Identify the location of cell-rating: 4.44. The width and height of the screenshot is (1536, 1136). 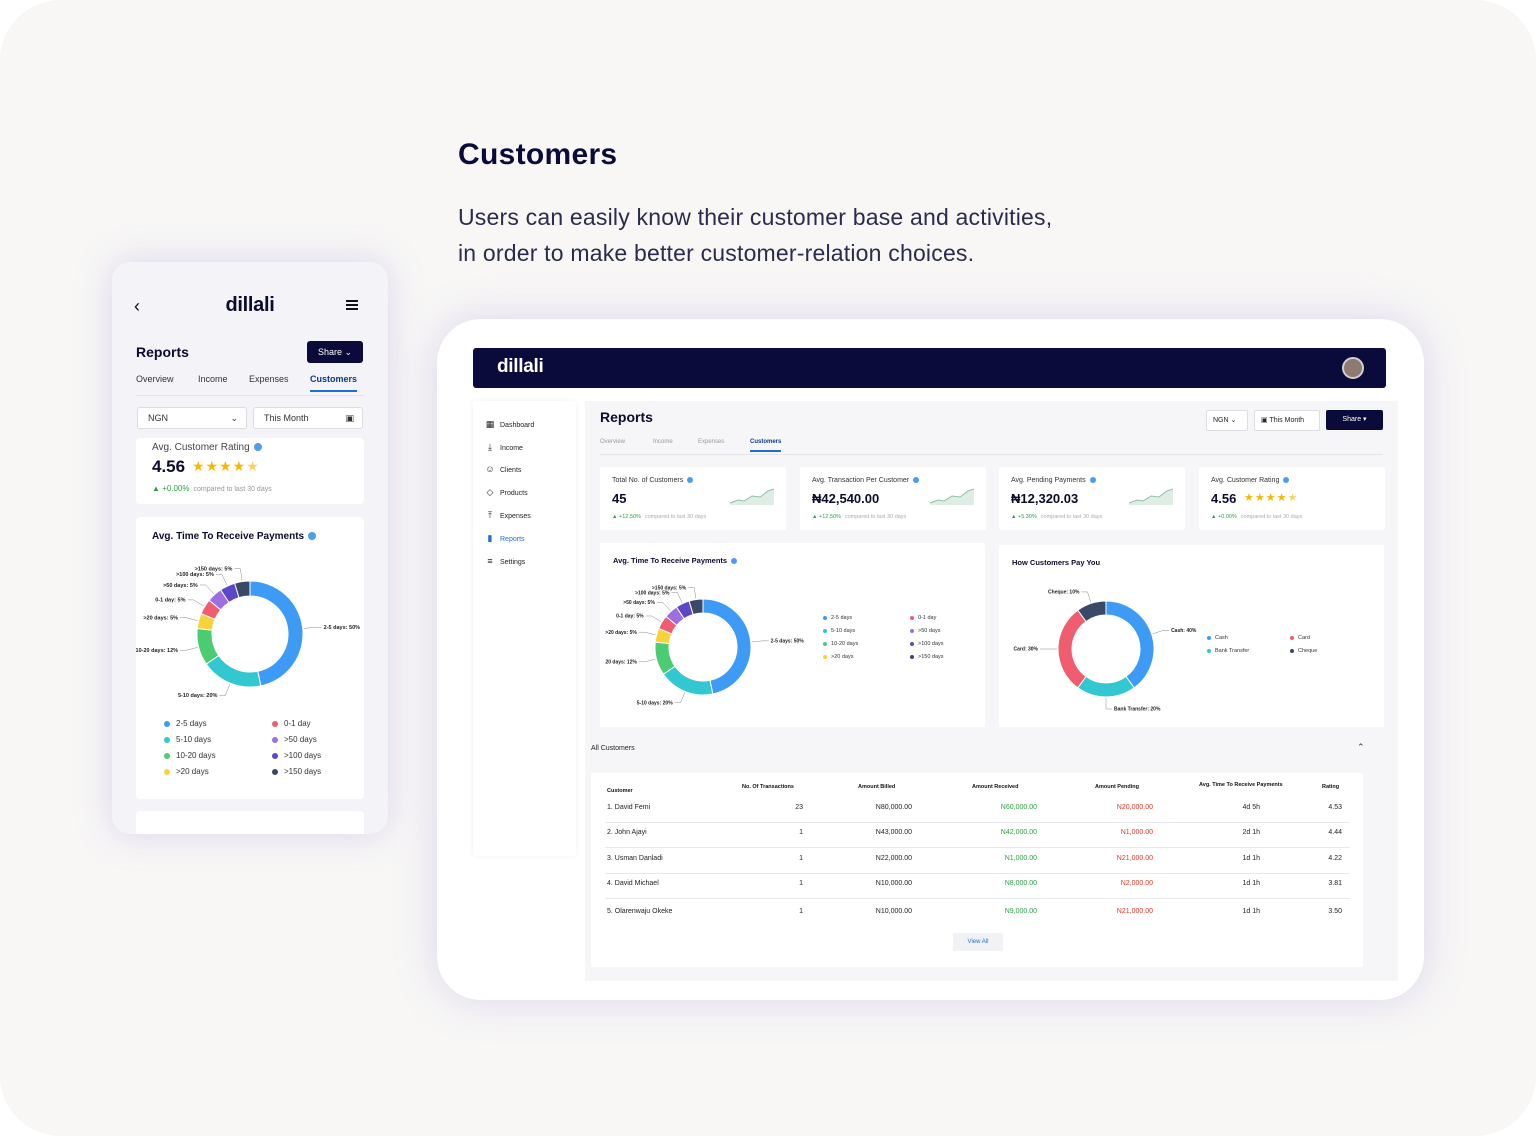
(1335, 832).